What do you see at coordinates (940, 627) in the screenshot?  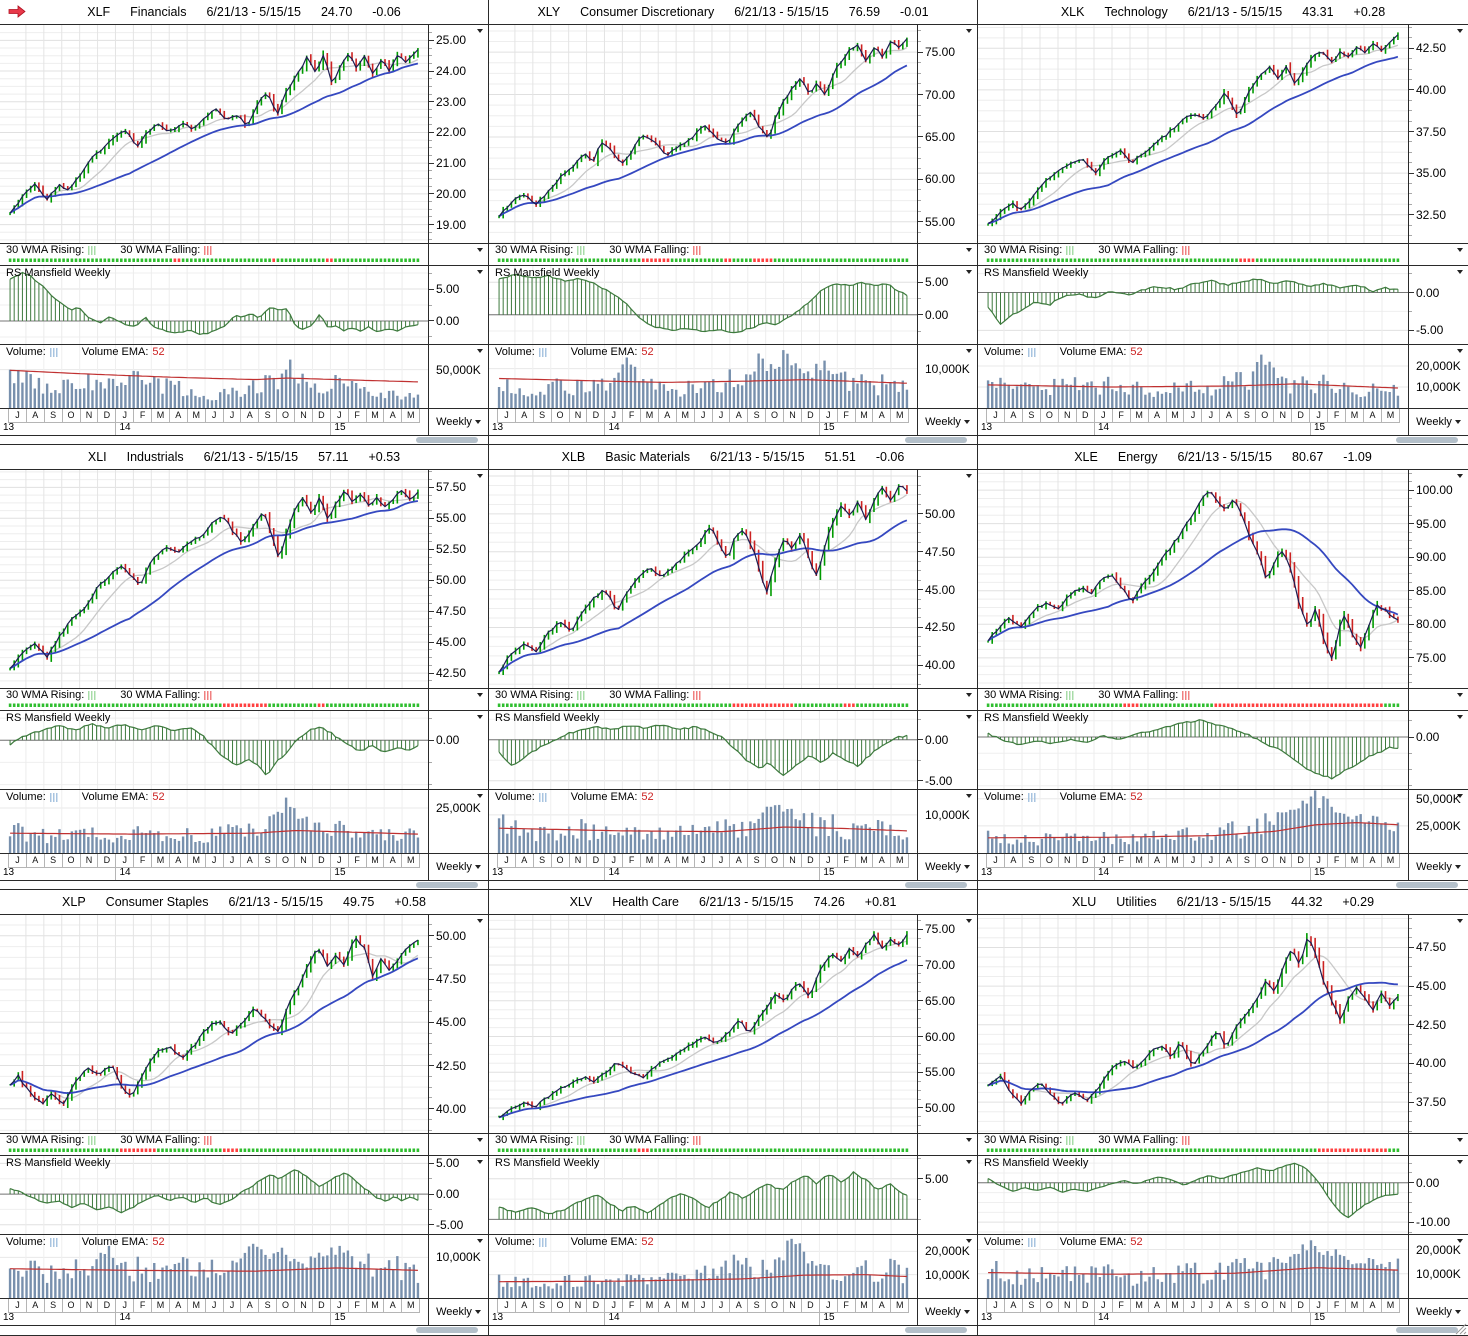 I see `scale-tick-label: 42.50` at bounding box center [940, 627].